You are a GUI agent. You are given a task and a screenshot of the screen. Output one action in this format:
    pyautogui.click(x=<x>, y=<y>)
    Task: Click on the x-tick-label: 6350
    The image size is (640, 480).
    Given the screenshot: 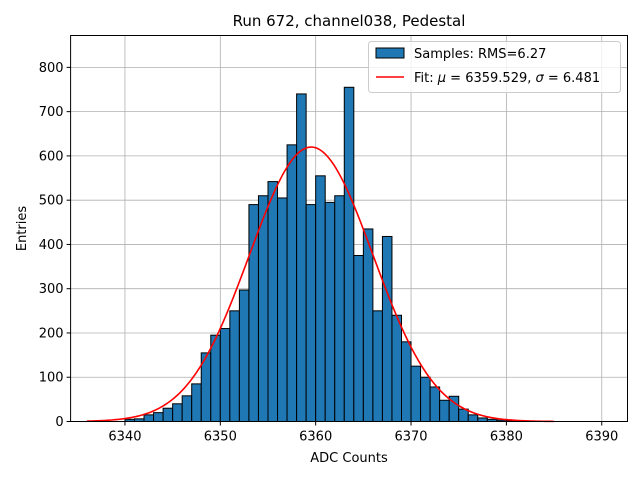 What is the action you would take?
    pyautogui.click(x=220, y=437)
    